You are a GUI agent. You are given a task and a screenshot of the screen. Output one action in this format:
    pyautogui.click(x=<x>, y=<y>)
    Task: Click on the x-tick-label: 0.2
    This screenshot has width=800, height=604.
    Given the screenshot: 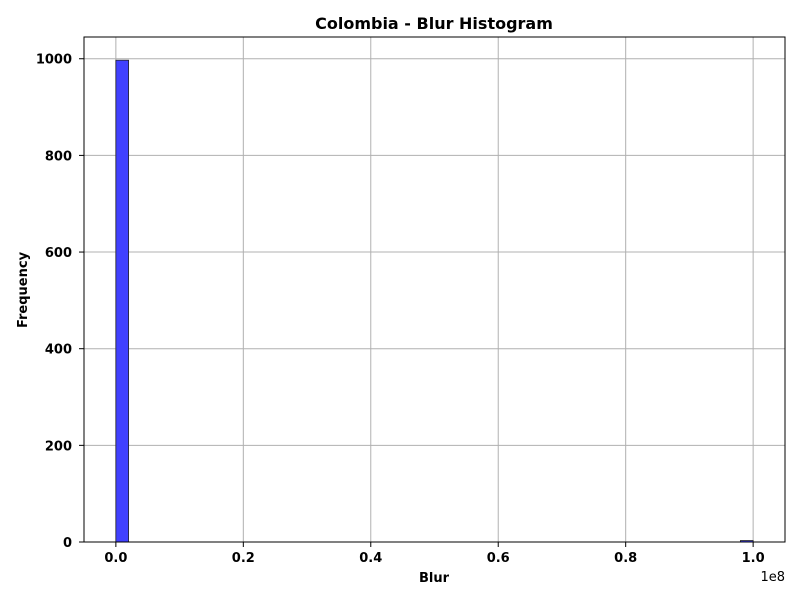 What is the action you would take?
    pyautogui.click(x=243, y=558)
    